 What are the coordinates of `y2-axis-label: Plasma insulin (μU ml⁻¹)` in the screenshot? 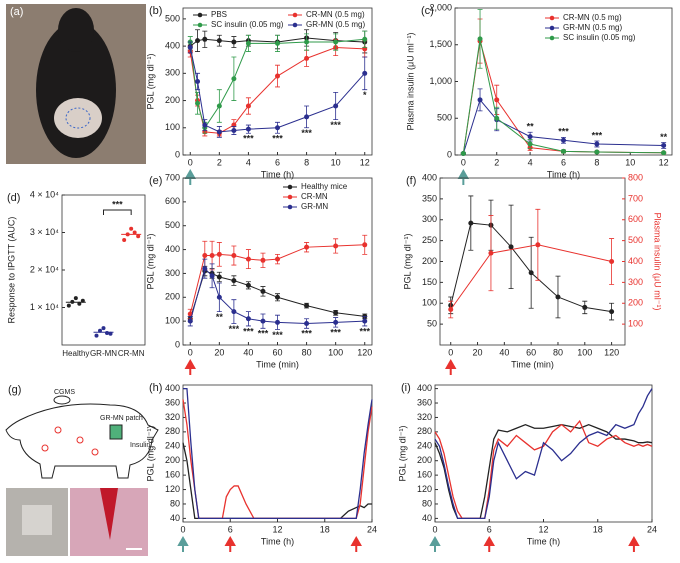 It's located at (658, 262).